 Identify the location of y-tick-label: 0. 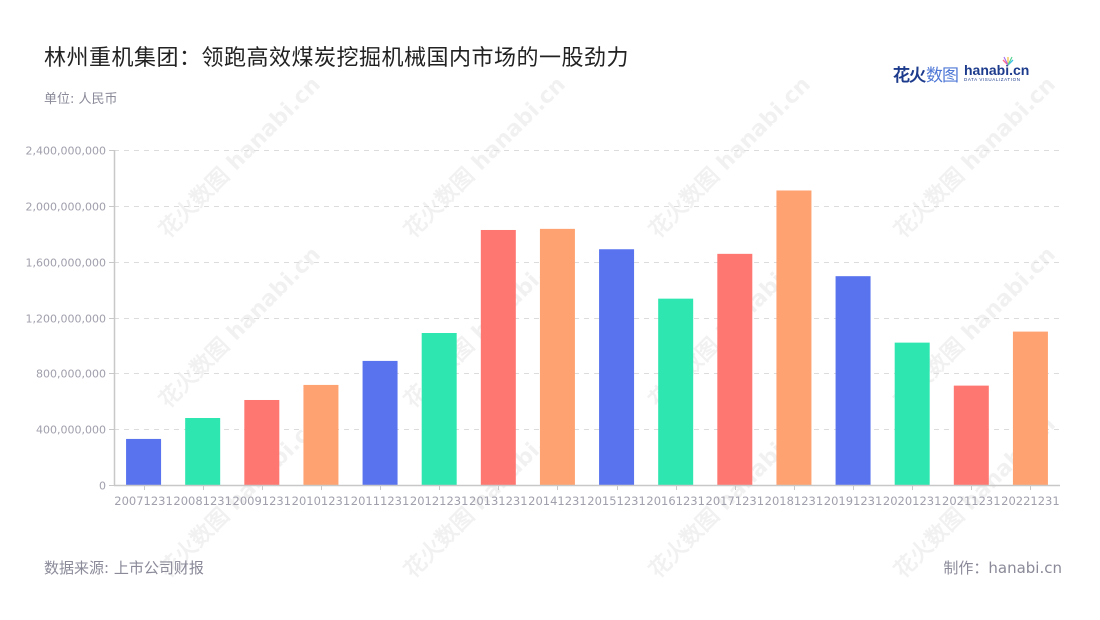
(102, 486).